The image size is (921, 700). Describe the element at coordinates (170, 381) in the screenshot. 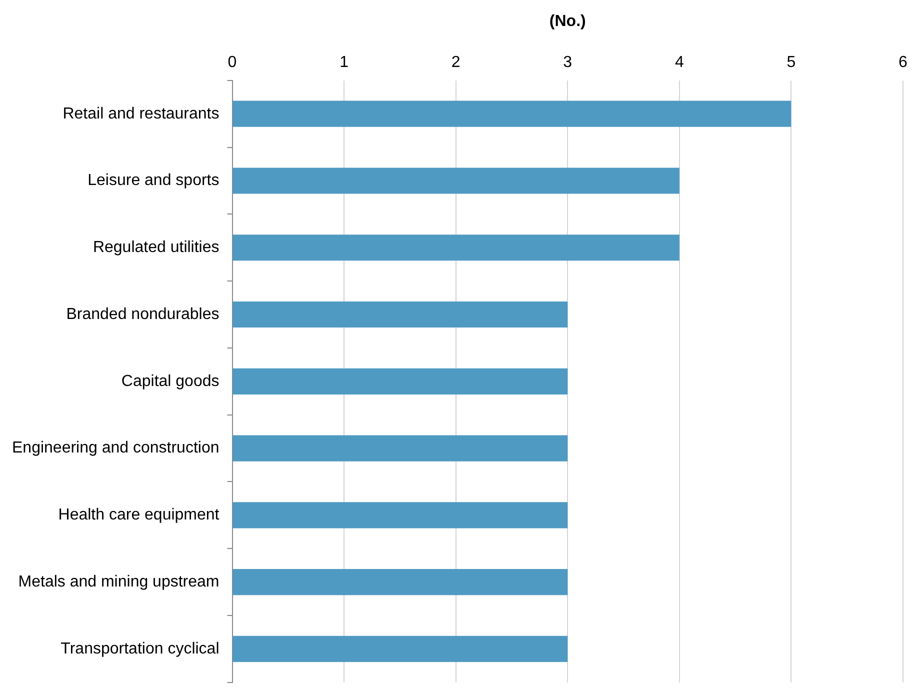

I see `y-tick-label: Capital goods` at that location.